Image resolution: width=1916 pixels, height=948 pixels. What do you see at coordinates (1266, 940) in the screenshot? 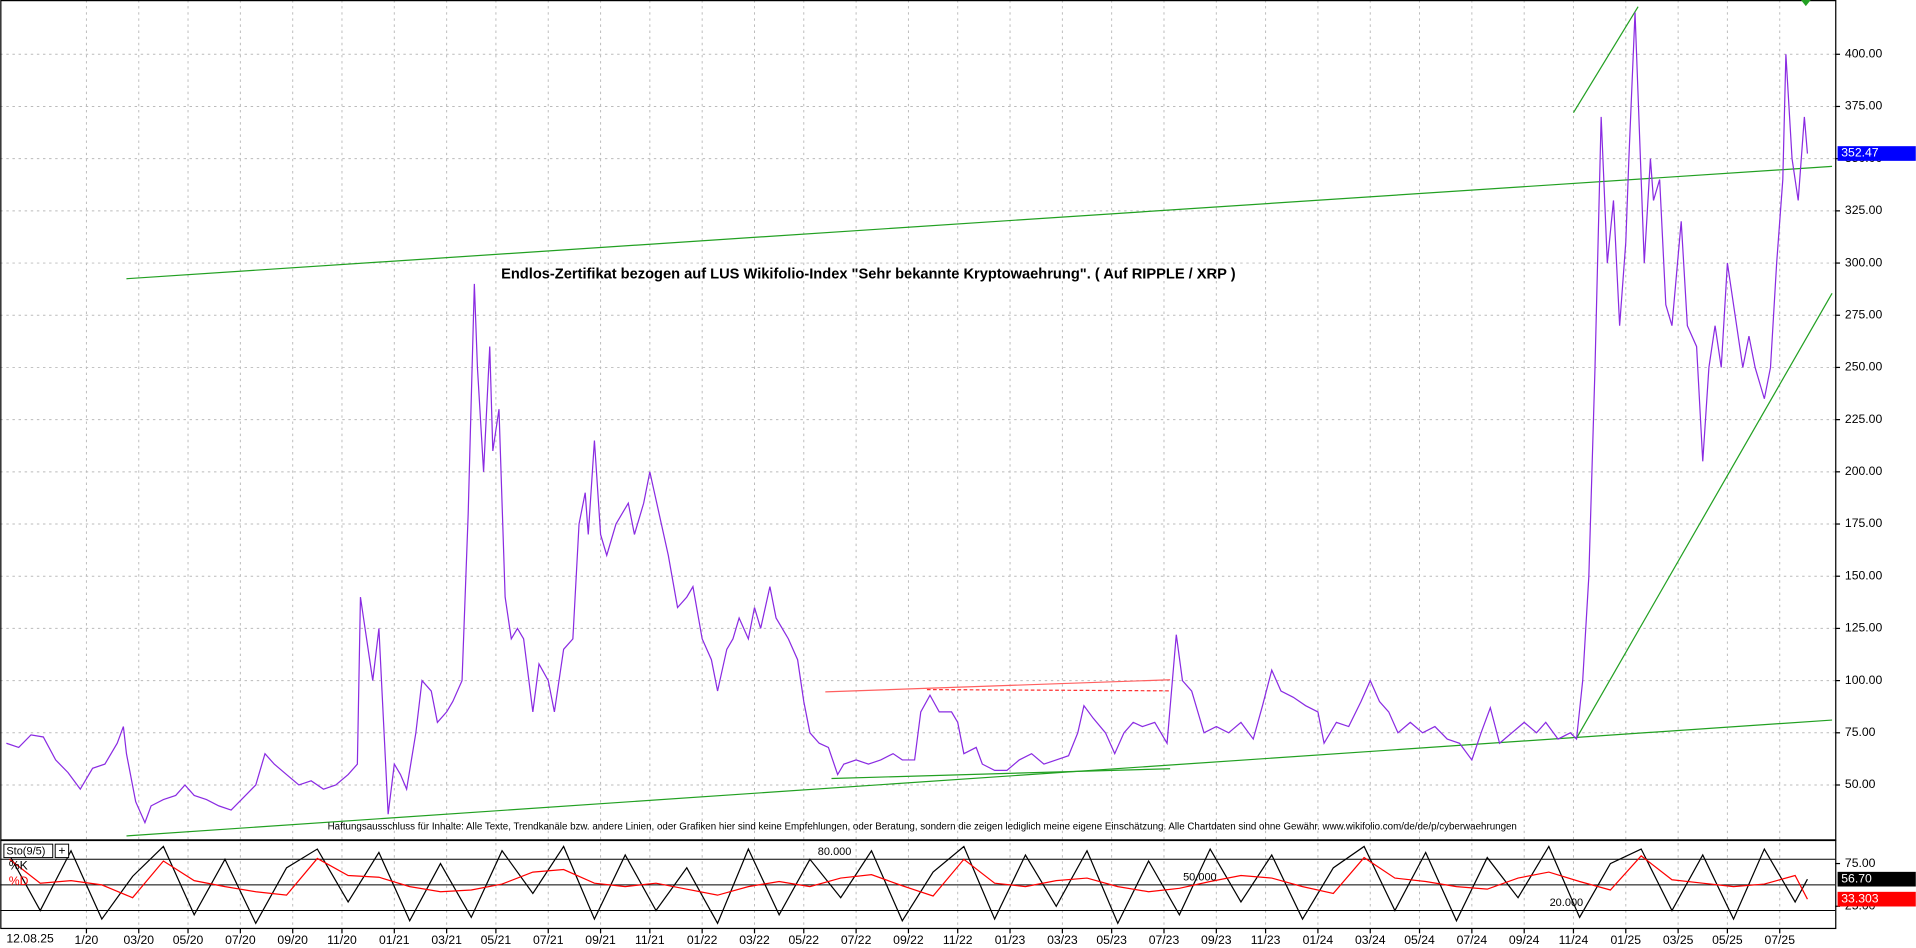
I see `x-tick-label: 11/23` at bounding box center [1266, 940].